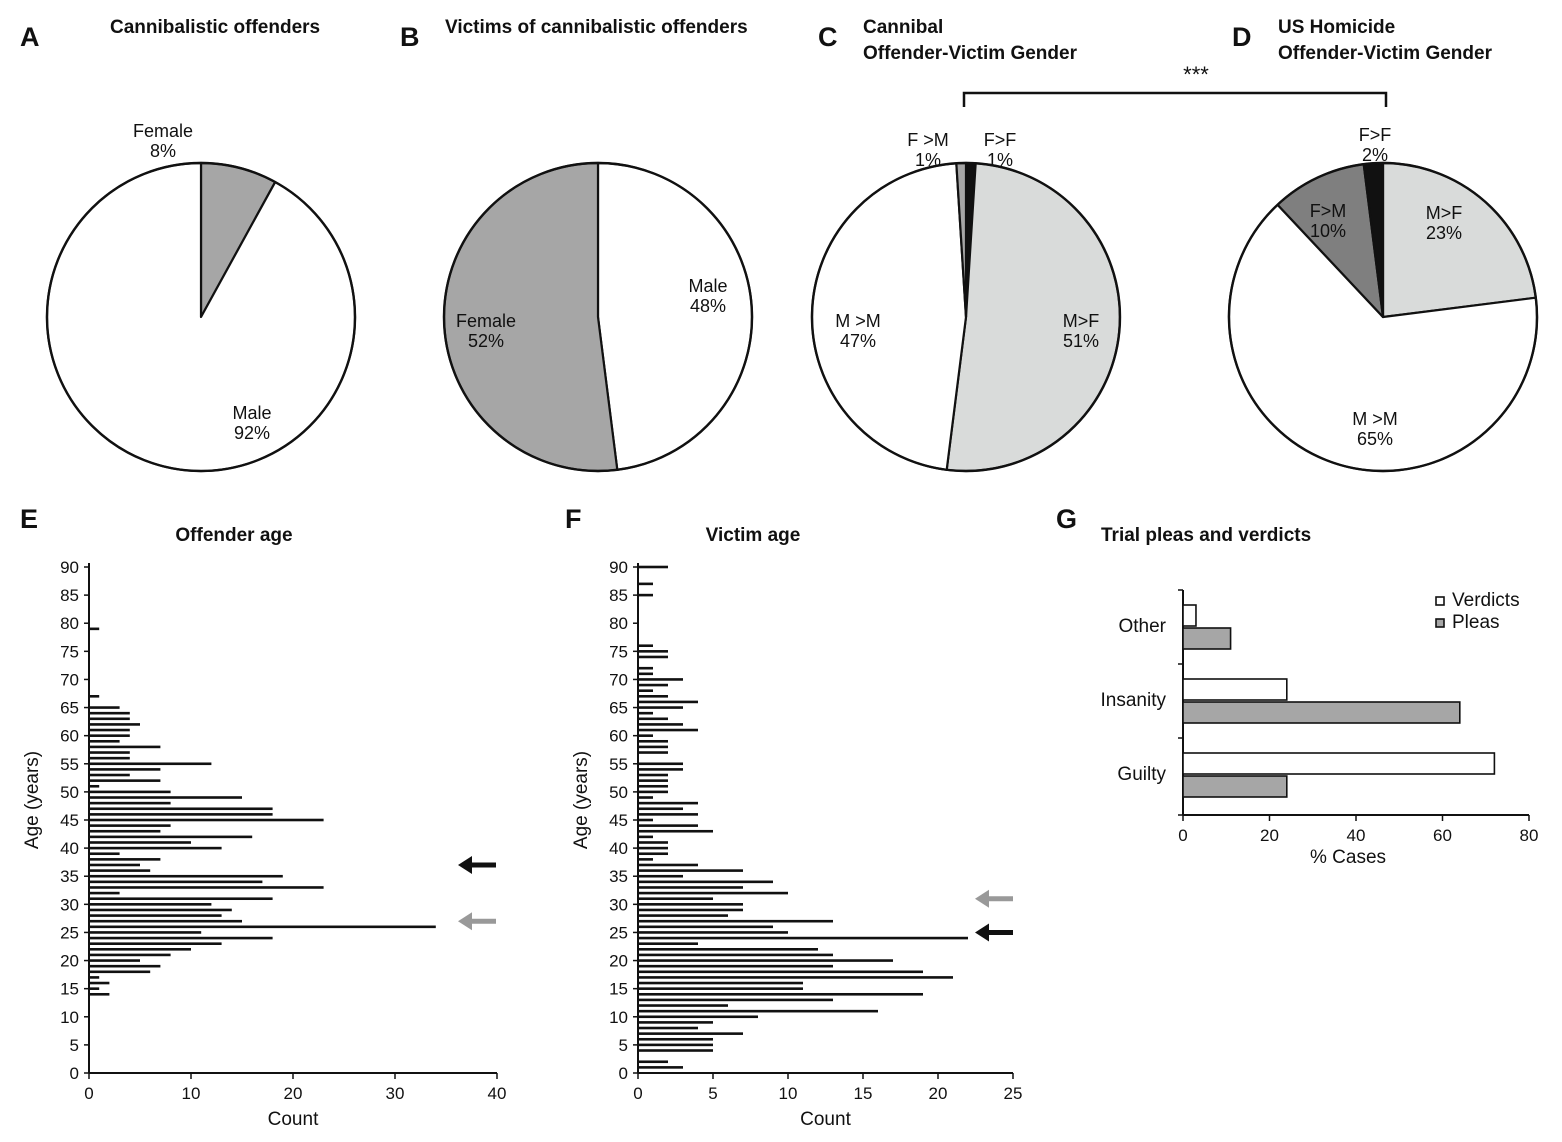  What do you see at coordinates (69, 679) in the screenshot?
I see `y-tick-label: 70` at bounding box center [69, 679].